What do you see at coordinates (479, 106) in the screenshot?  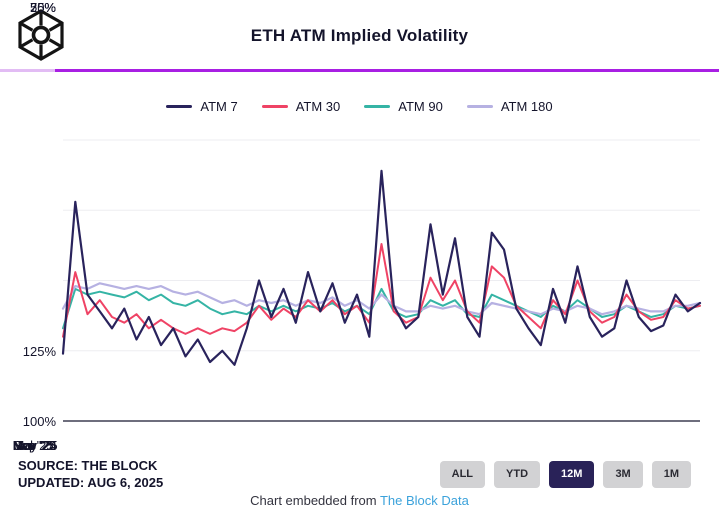 I see `atm180-line-swatch` at bounding box center [479, 106].